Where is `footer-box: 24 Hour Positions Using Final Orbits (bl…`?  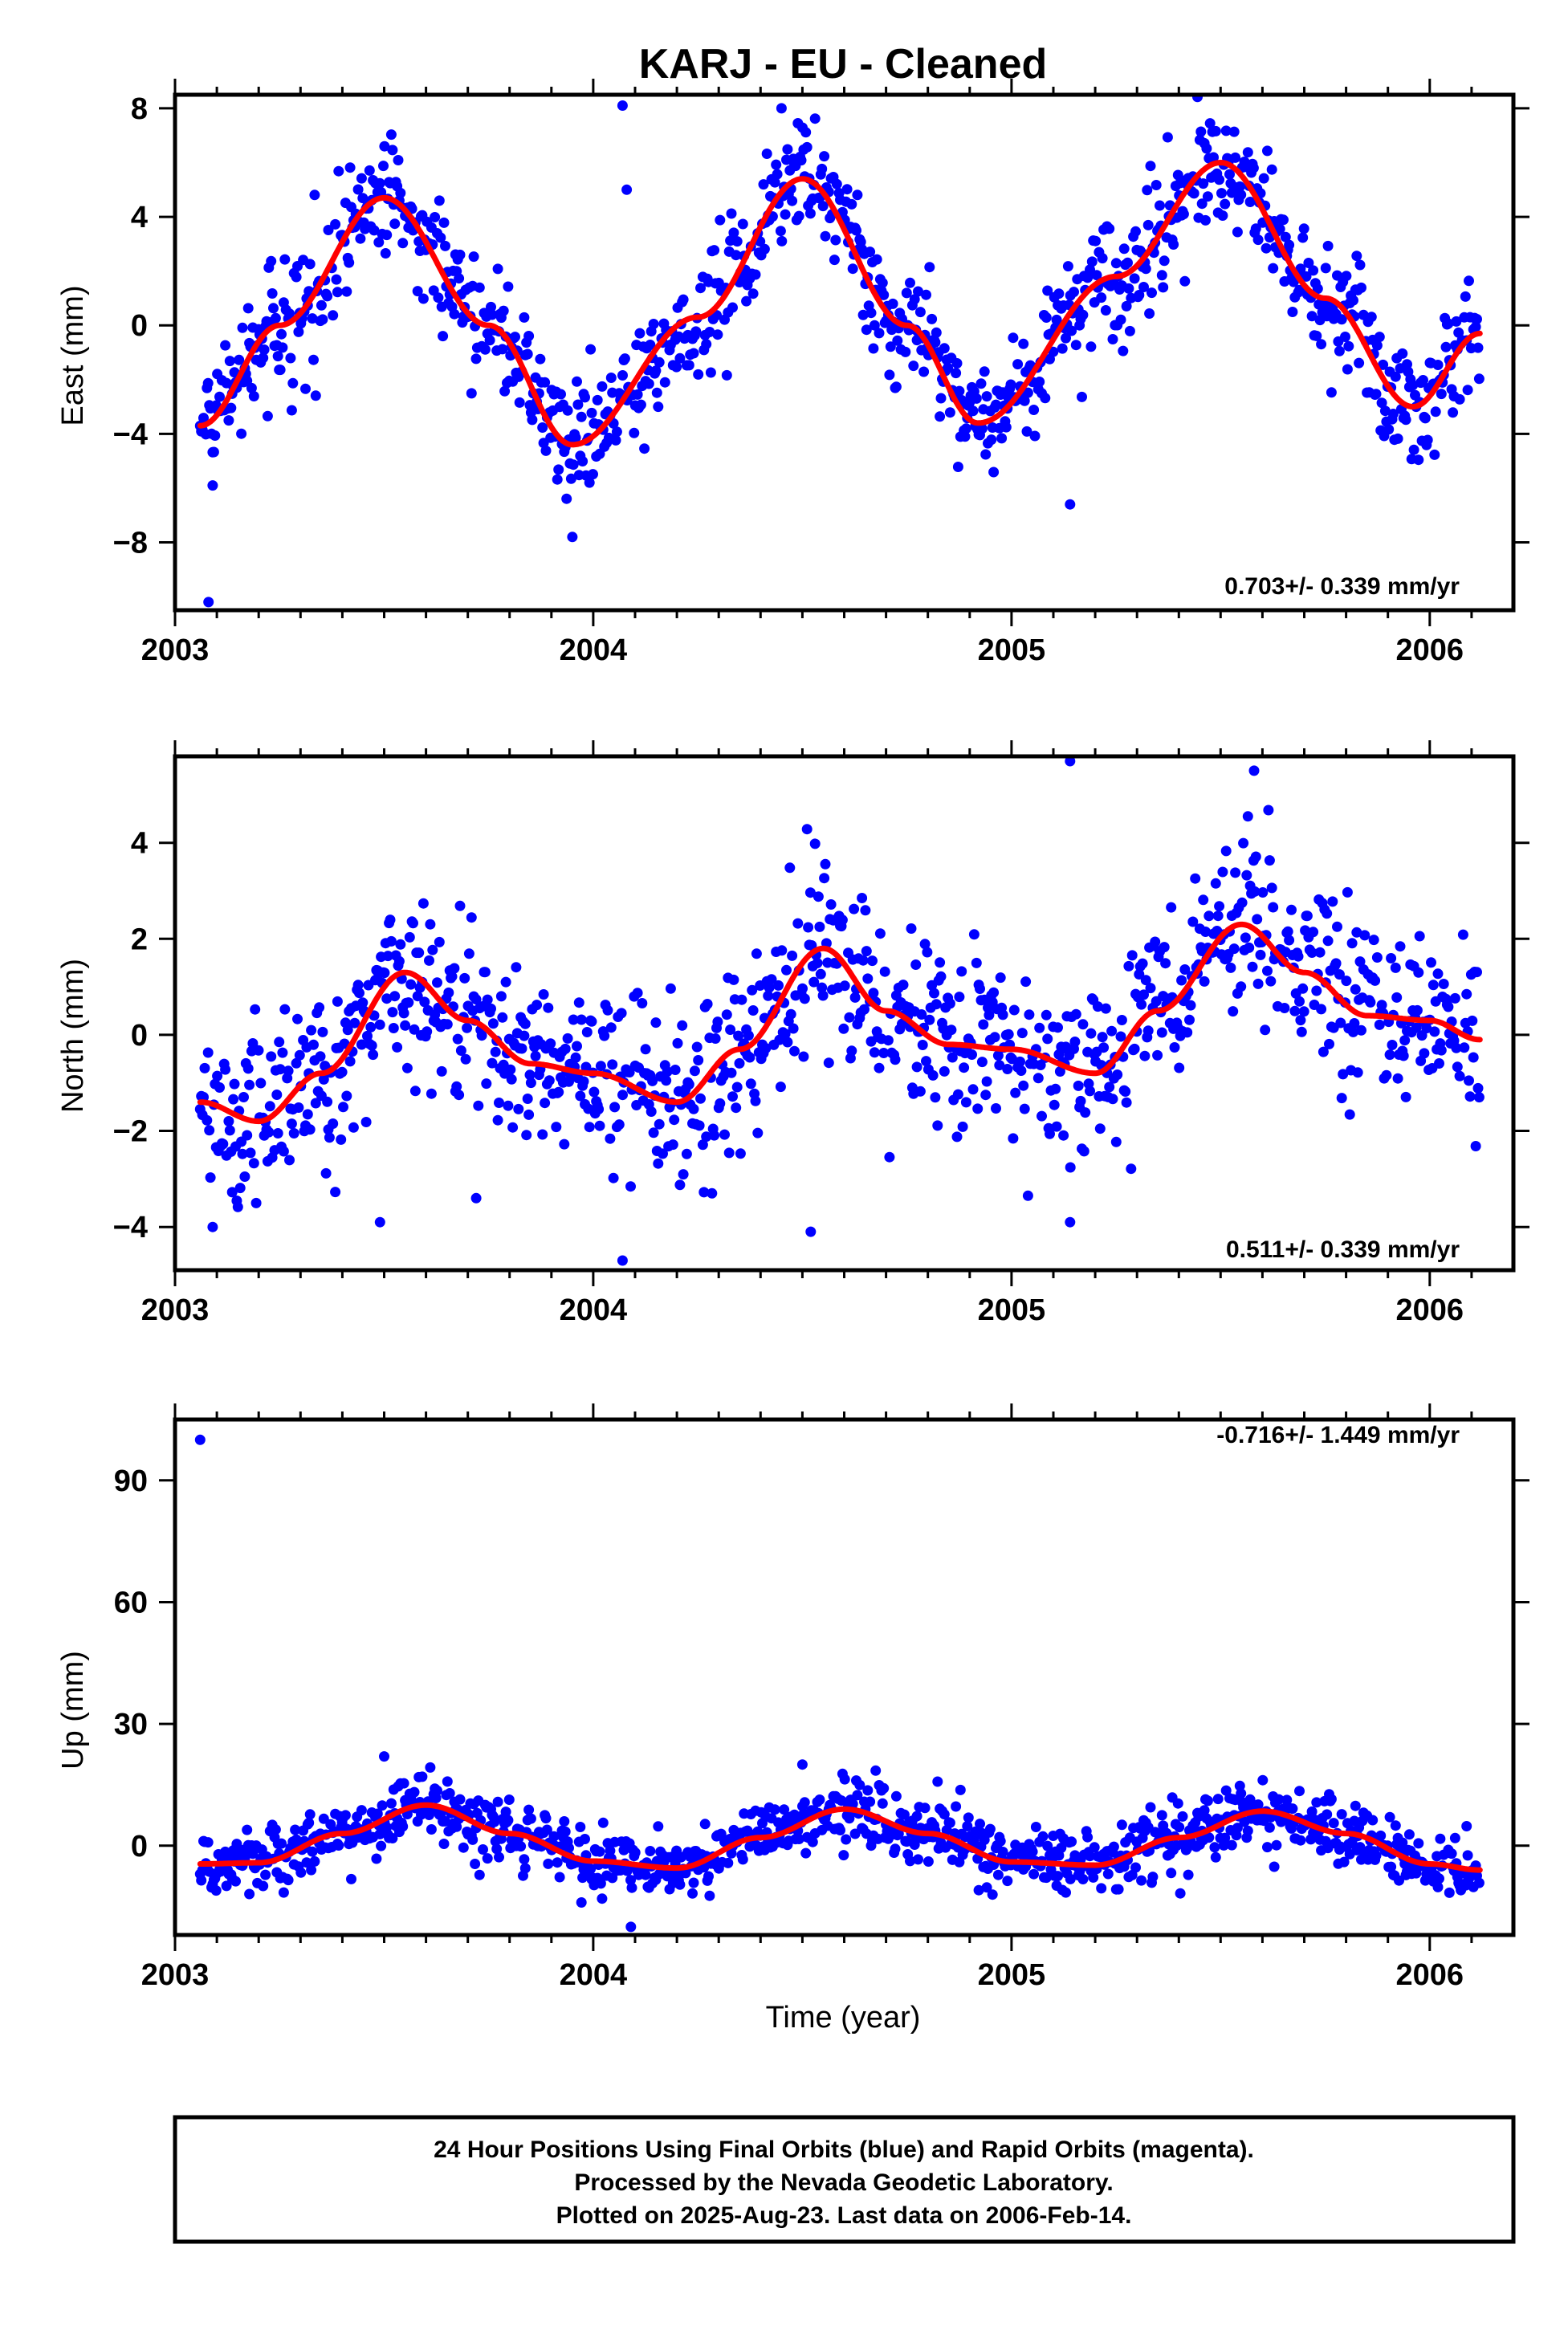
footer-box: 24 Hour Positions Using Final Orbits (bl… is located at coordinates (844, 2179).